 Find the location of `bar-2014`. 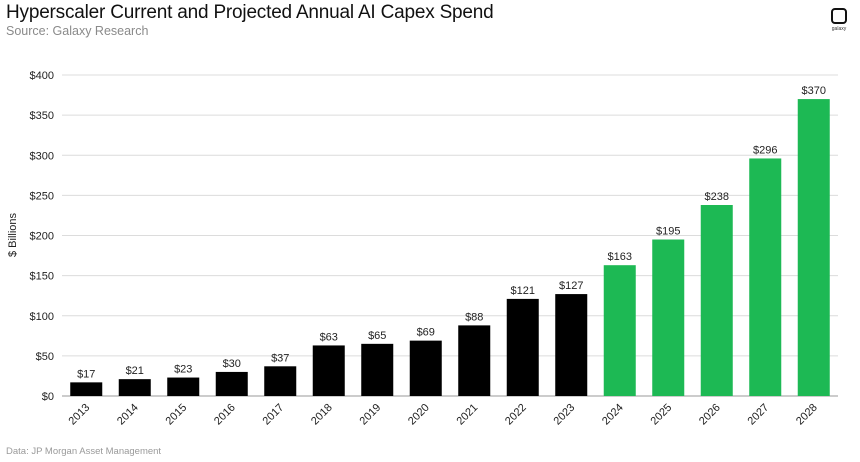

bar-2014 is located at coordinates (134, 387).